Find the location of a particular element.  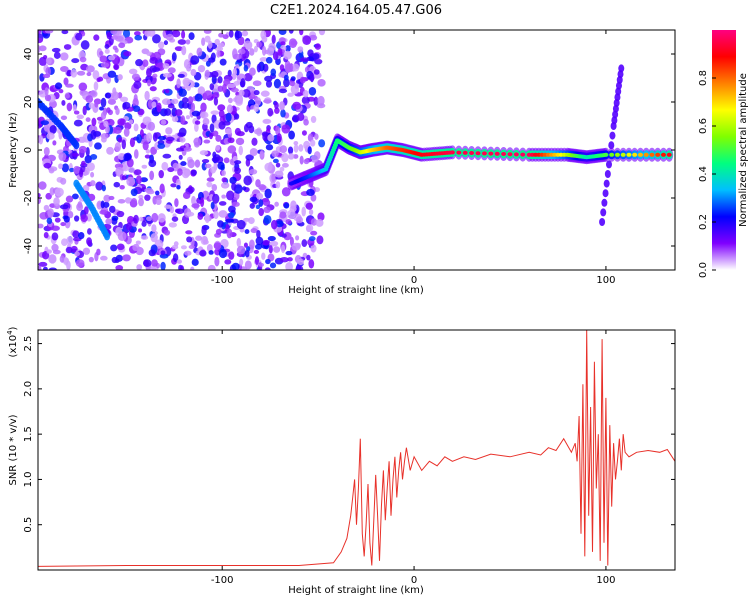

y-tick-label: 20 is located at coordinates (28, 102).